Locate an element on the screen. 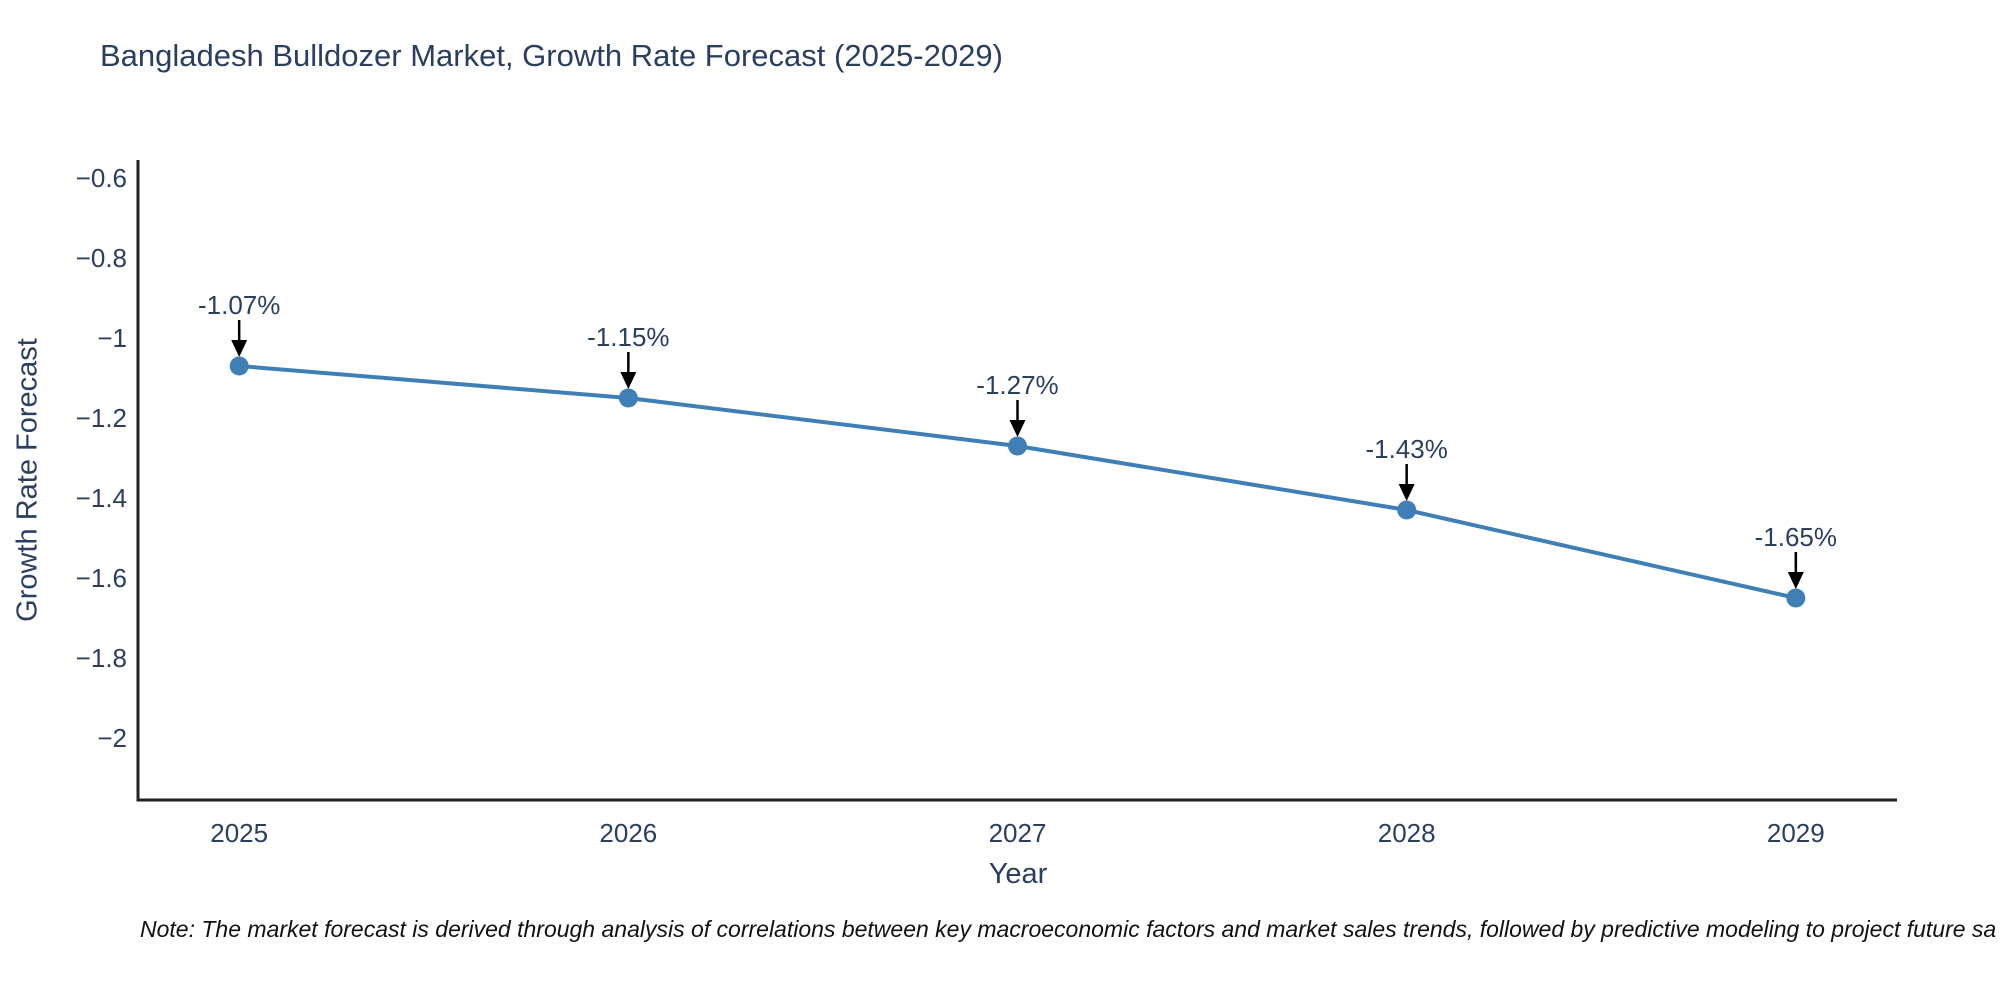  x-tick-label: 2027 is located at coordinates (1018, 833).